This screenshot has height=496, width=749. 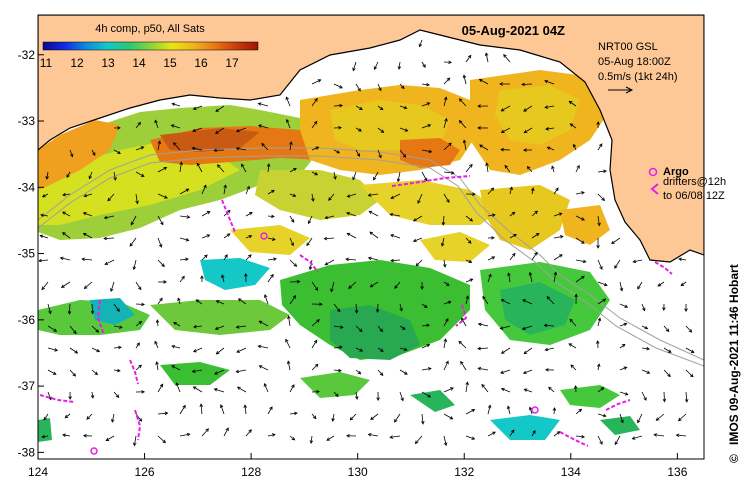 What do you see at coordinates (358, 466) in the screenshot?
I see `x-axis: 124 126 128 130 132 134 136` at bounding box center [358, 466].